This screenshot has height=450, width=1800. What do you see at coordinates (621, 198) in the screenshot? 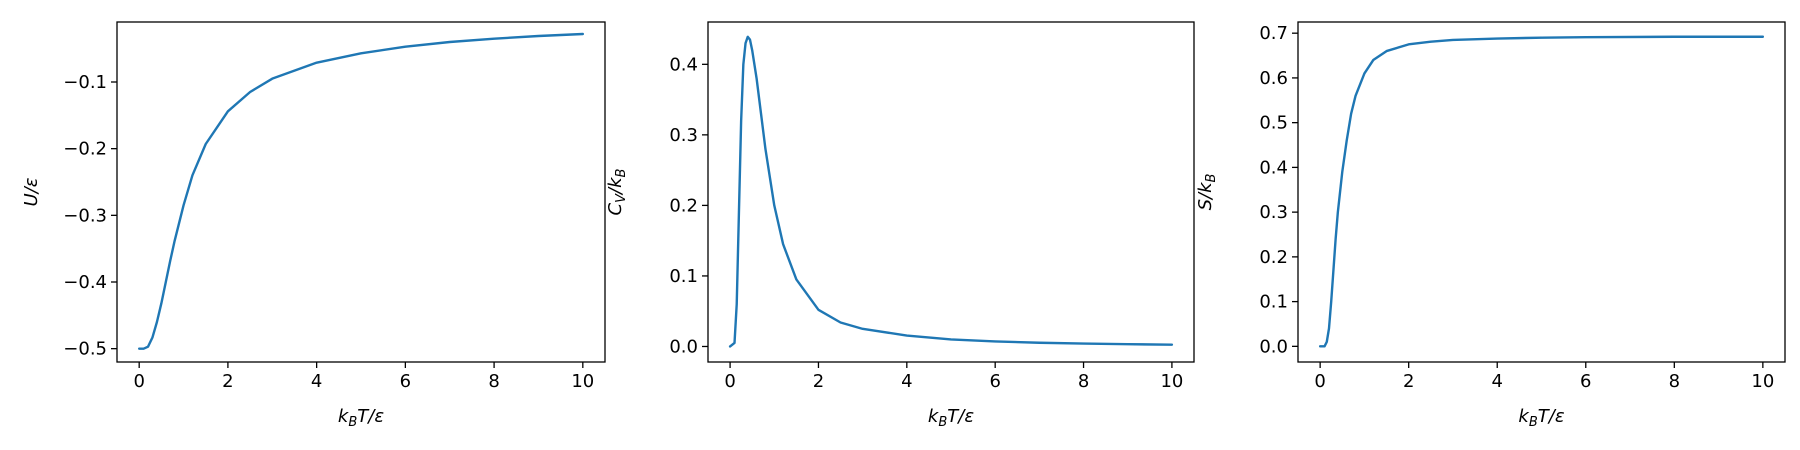
I see `y-axis-label-sub: V` at bounding box center [621, 198].